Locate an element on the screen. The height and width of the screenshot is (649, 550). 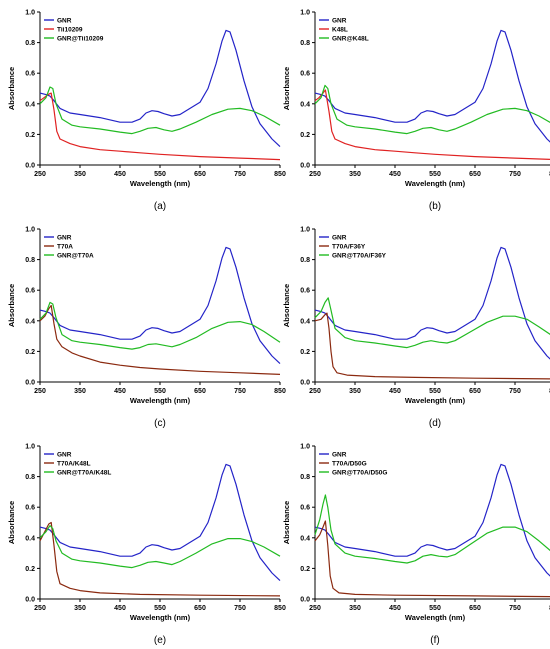
legend-label: GNR@T70A/D50G is located at coordinates (359, 473).